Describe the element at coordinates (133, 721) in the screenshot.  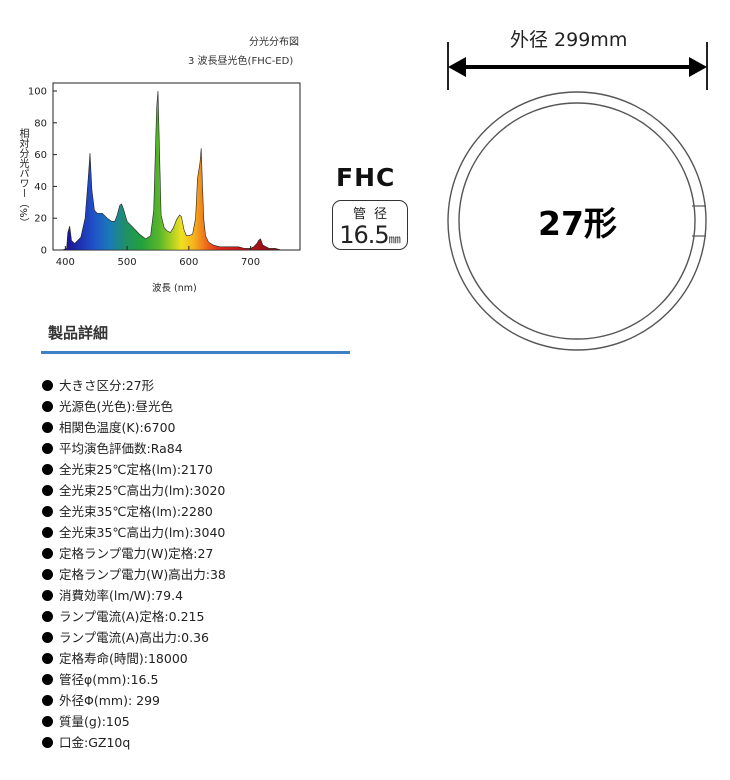
I see `spec-item: 質量(g):105` at that location.